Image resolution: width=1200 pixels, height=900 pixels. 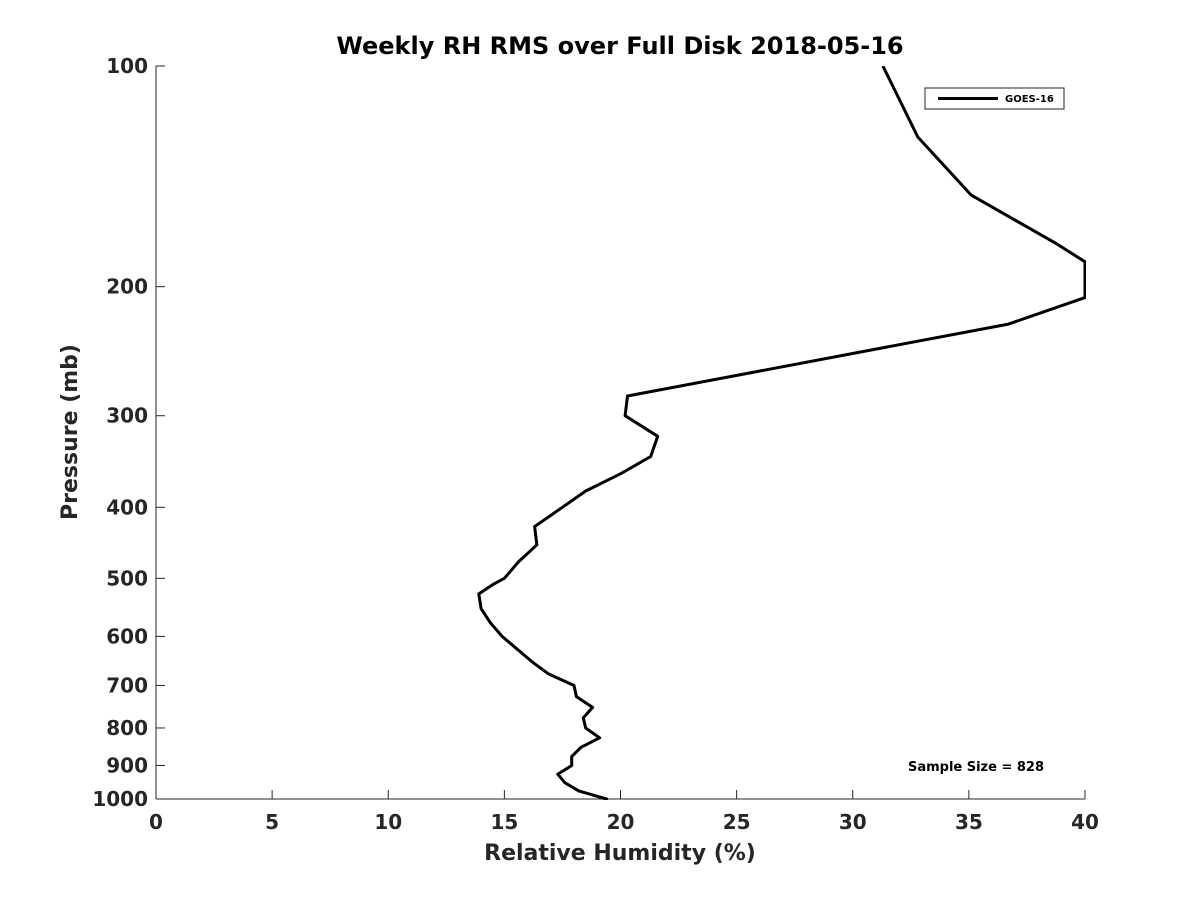 I want to click on x-tick-label: 0, so click(x=156, y=822).